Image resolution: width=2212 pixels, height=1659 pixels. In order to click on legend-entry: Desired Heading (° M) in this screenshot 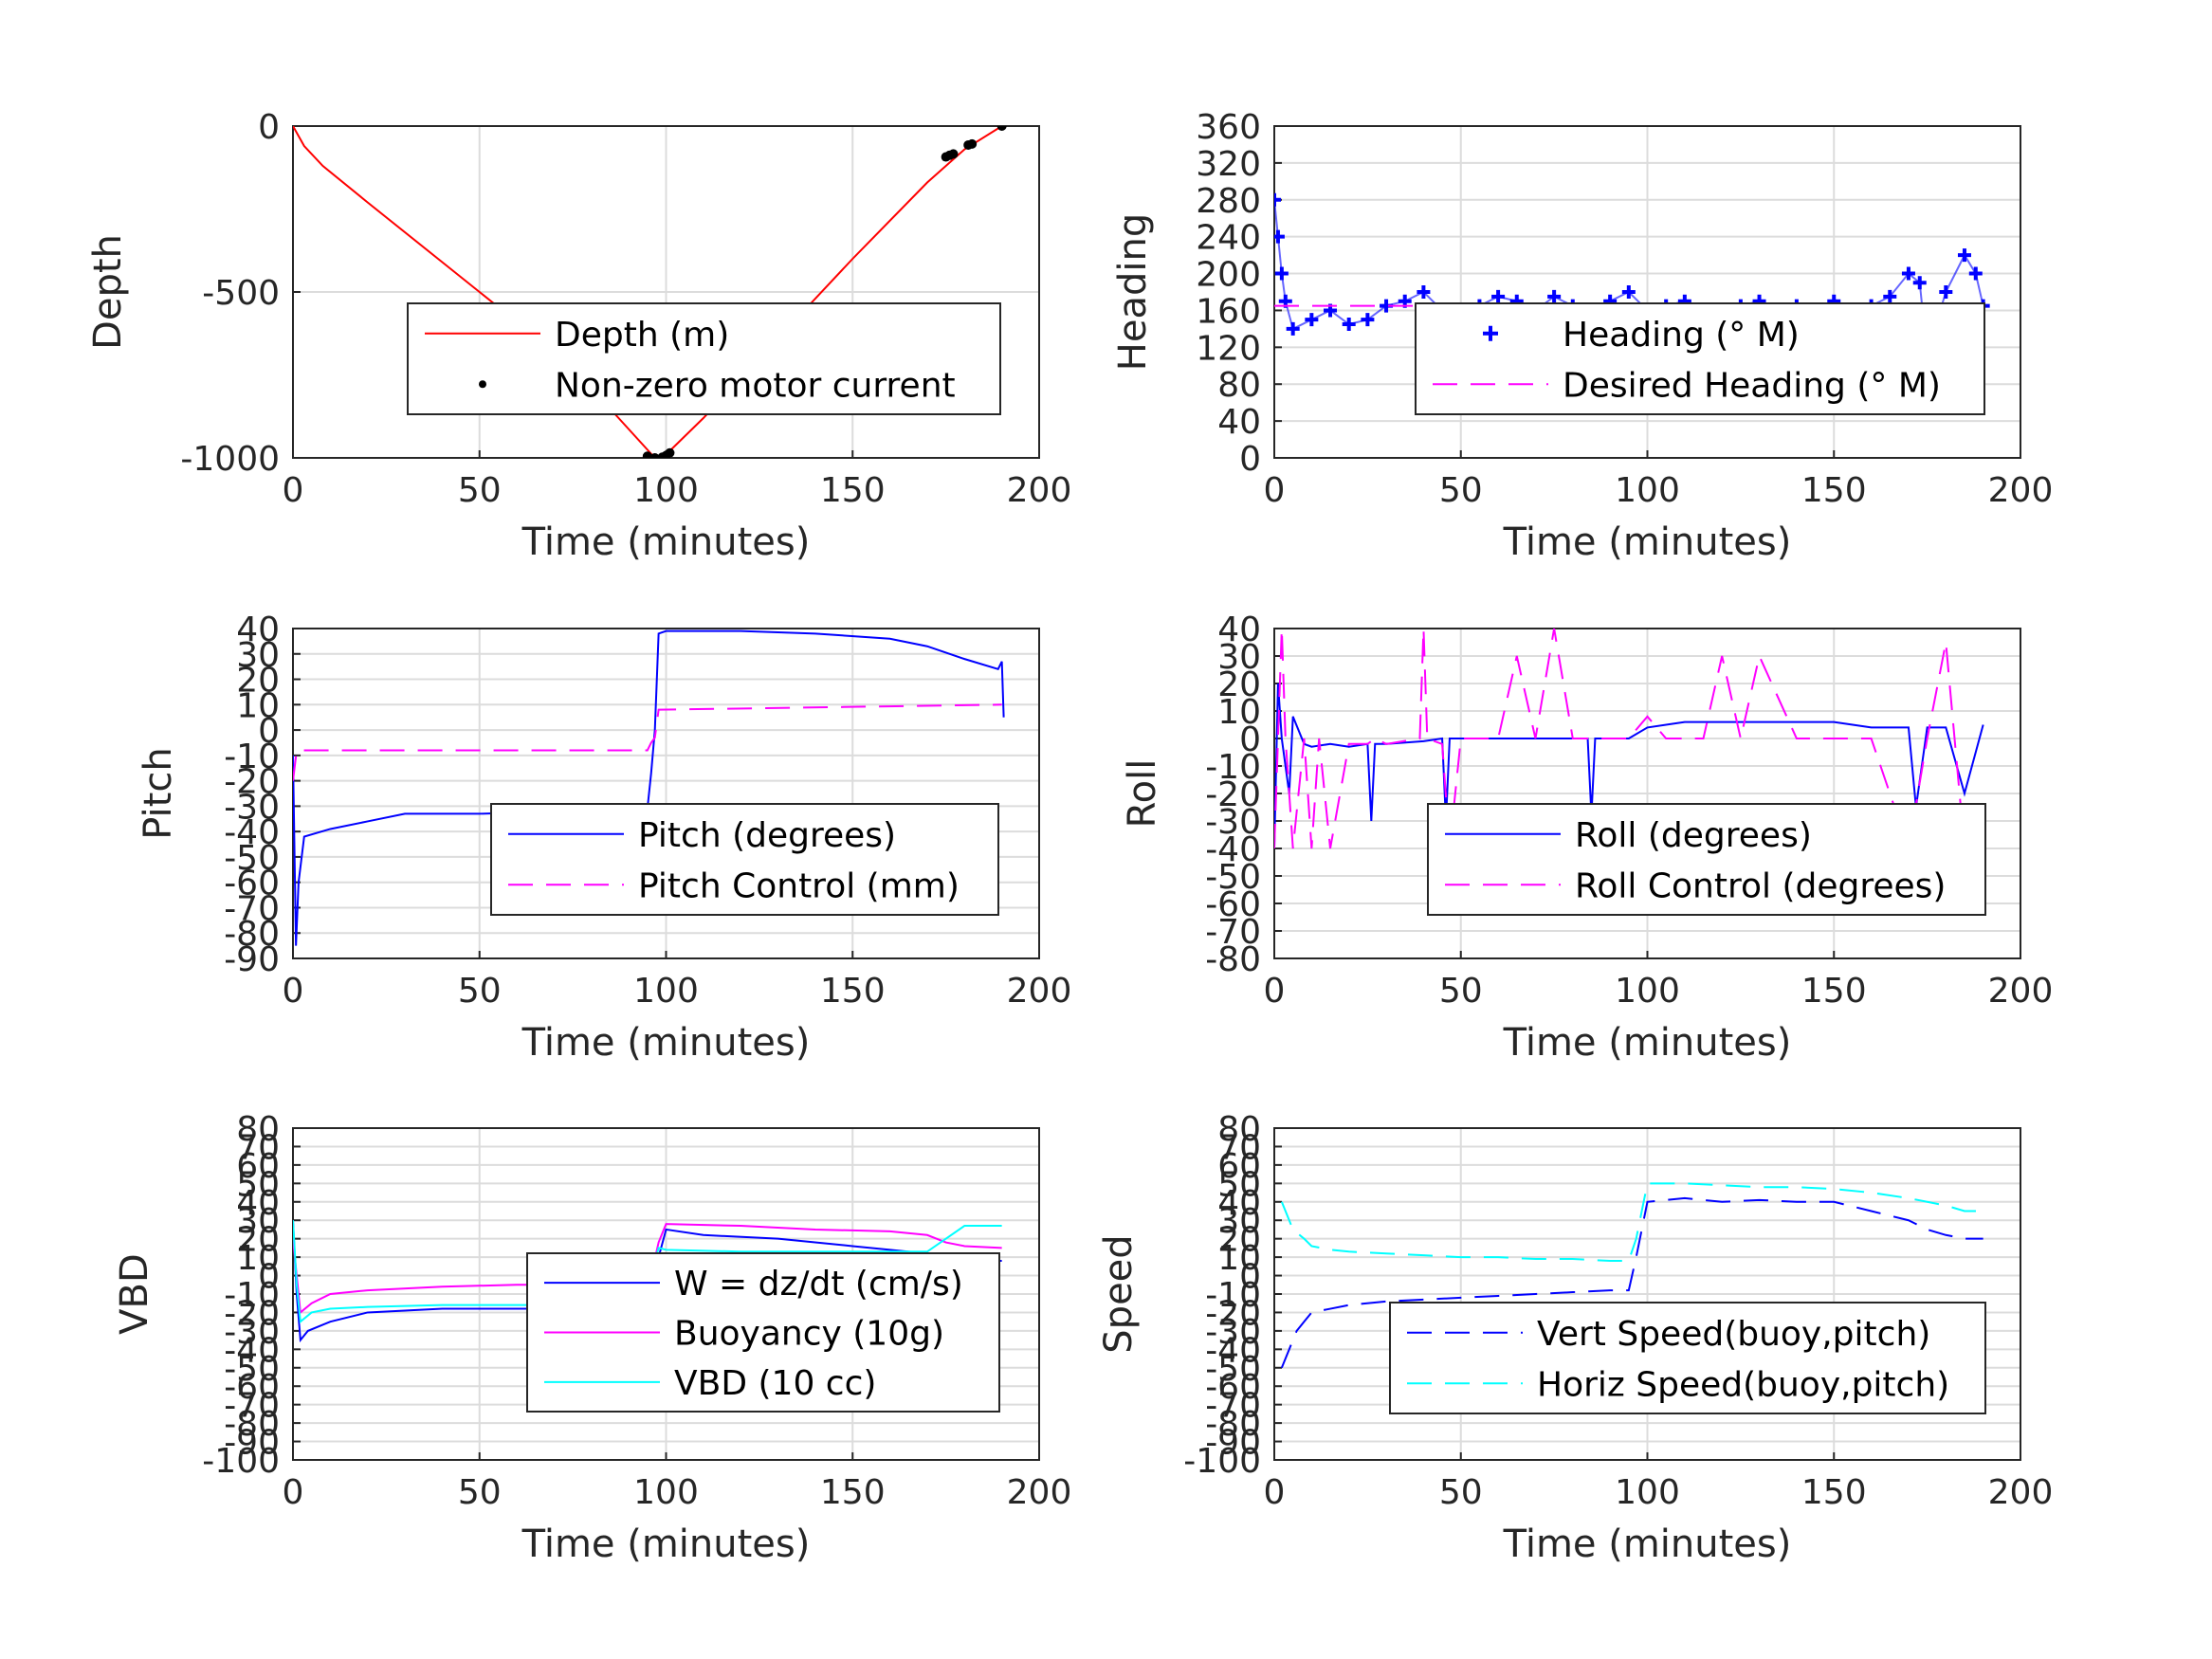, I will do `click(1752, 385)`.